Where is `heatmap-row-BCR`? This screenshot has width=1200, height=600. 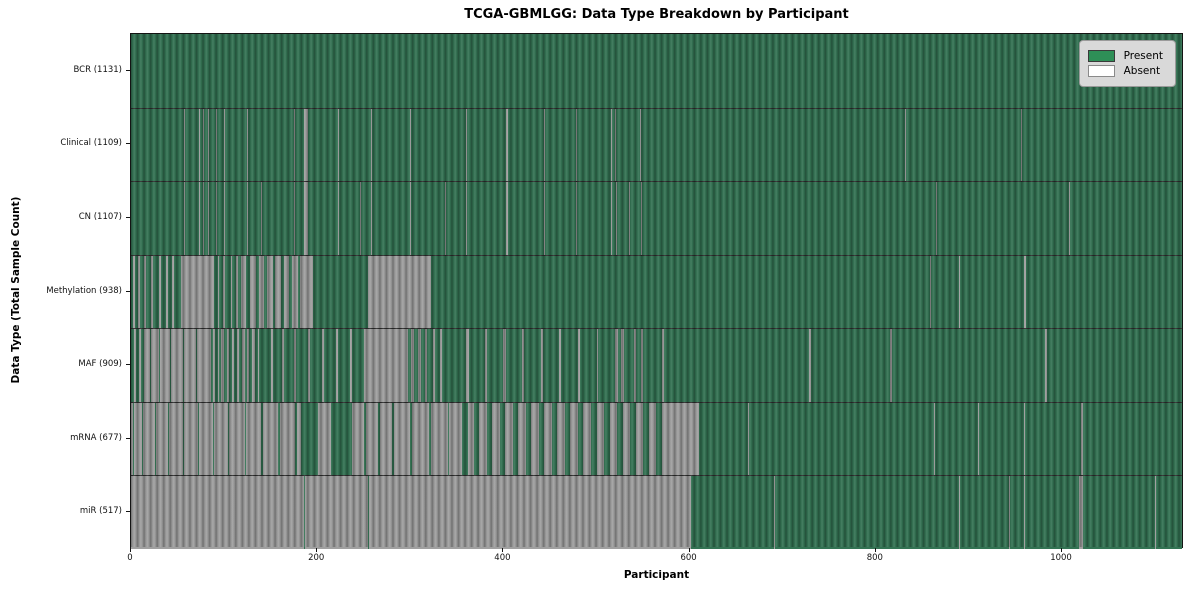
heatmap-row-BCR is located at coordinates (656, 71).